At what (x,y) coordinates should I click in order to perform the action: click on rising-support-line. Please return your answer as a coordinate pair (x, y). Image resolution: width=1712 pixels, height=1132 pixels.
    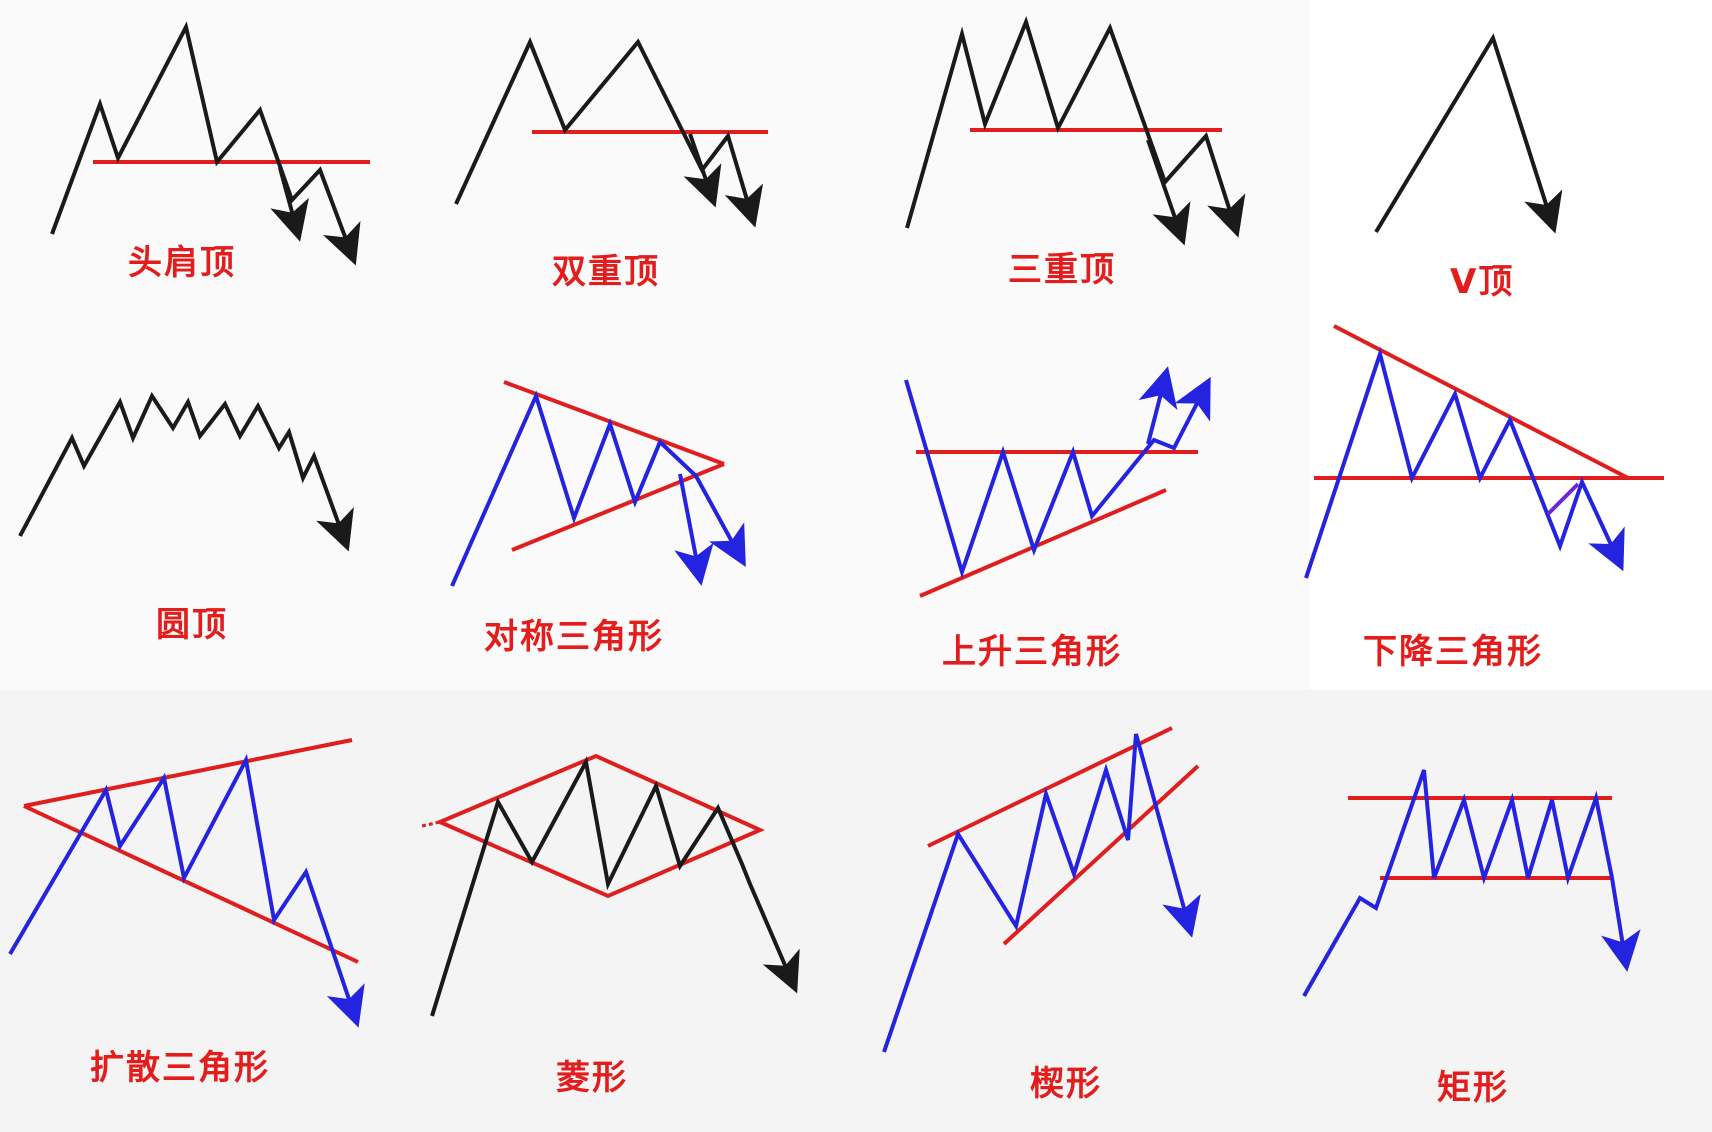
    Looking at the image, I should click on (1043, 543).